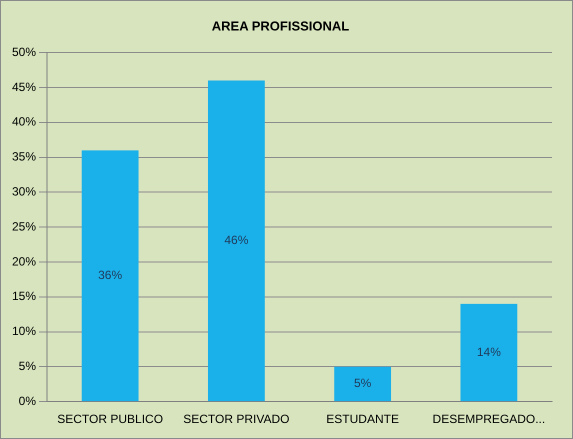  What do you see at coordinates (236, 419) in the screenshot?
I see `x-tick-label: SECTOR PRIVADO` at bounding box center [236, 419].